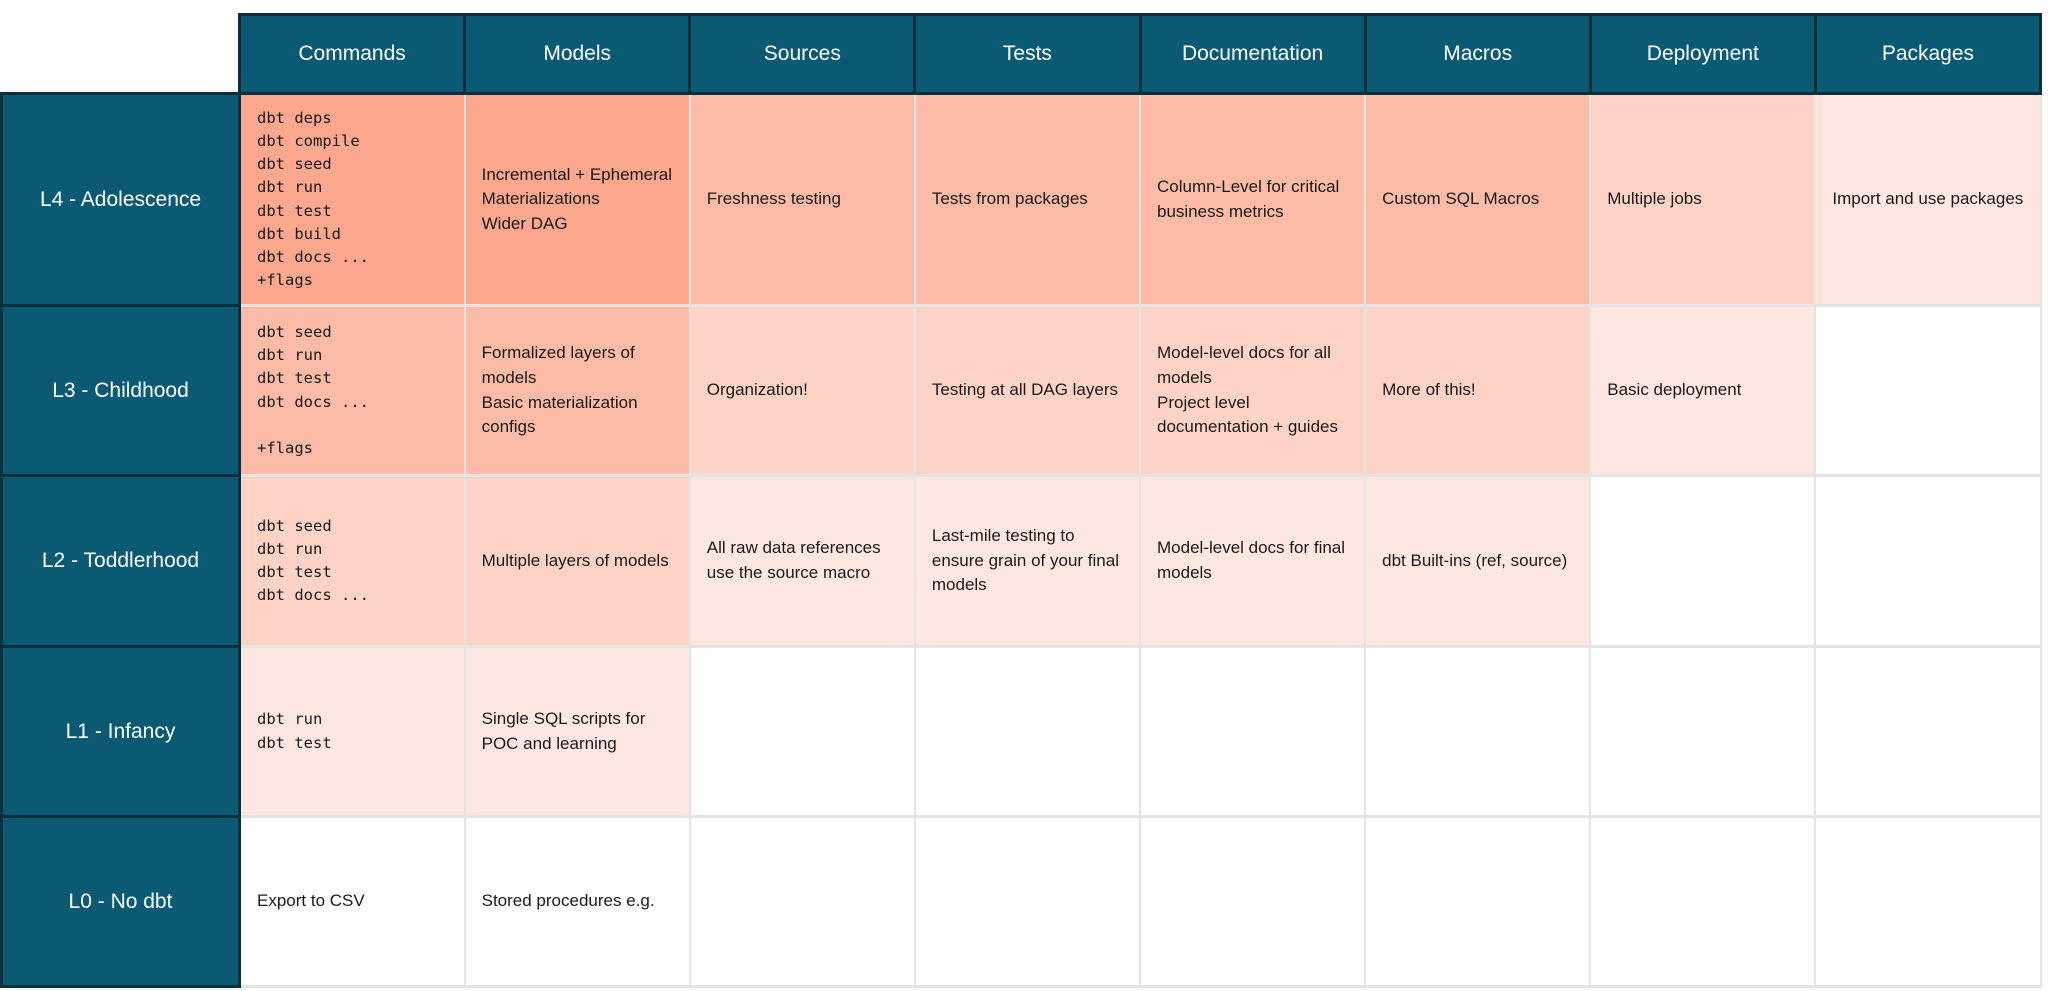 This screenshot has height=991, width=2048. Describe the element at coordinates (1703, 901) in the screenshot. I see `matrix-cell-l0-deployment` at that location.